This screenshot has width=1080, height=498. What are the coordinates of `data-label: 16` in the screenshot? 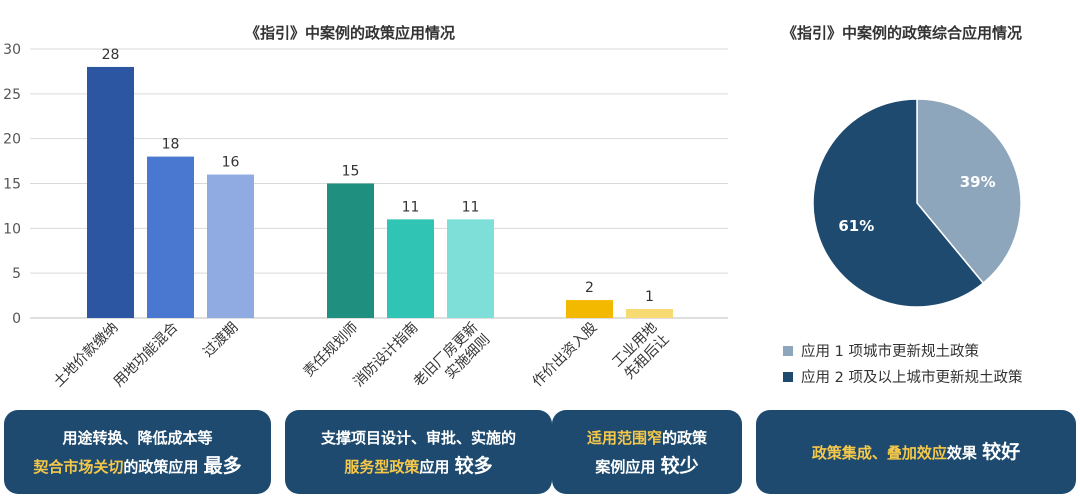 It's located at (231, 163).